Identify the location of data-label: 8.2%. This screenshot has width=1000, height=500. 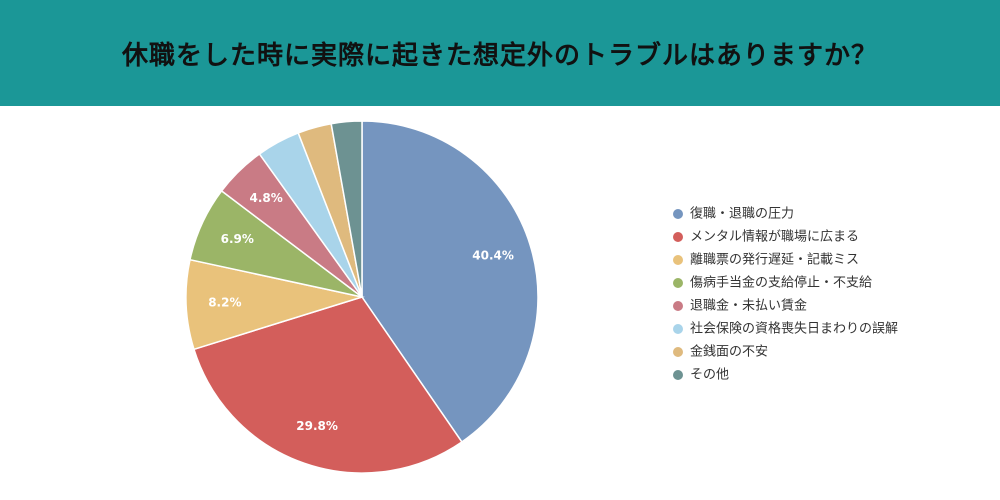
(224, 303).